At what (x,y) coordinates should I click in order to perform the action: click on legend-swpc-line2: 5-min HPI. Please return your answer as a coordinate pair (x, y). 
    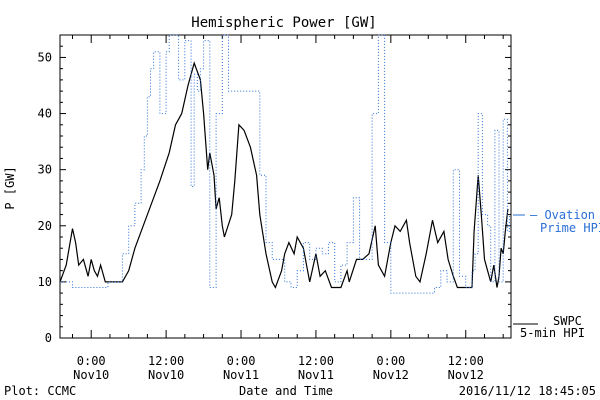
    Looking at the image, I should click on (552, 333).